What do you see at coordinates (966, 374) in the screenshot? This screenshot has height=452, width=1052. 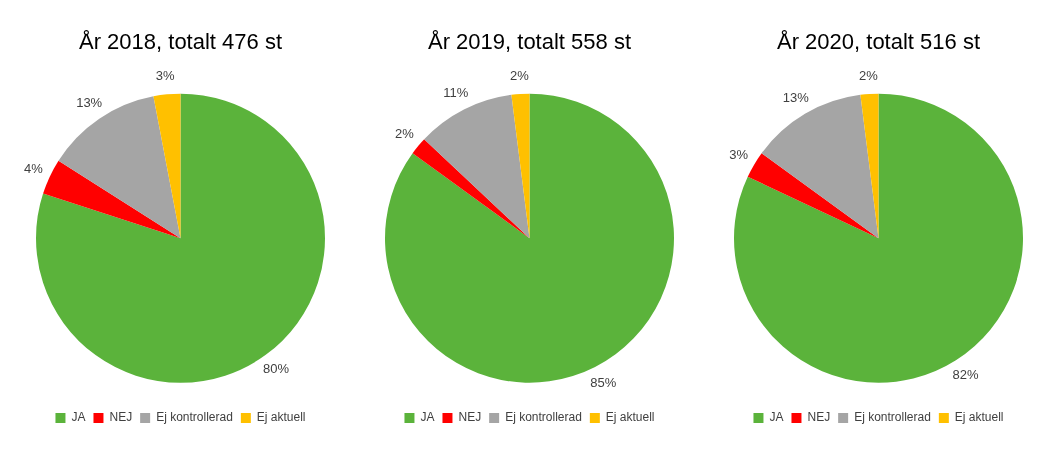 I see `data-label: 82%` at bounding box center [966, 374].